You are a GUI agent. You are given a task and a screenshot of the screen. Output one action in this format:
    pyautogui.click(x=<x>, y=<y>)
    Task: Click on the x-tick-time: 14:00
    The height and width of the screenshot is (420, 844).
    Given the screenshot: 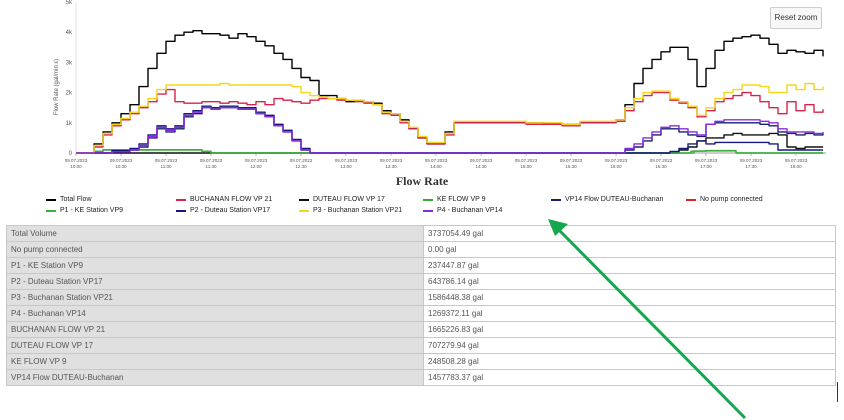 What is the action you would take?
    pyautogui.click(x=436, y=166)
    